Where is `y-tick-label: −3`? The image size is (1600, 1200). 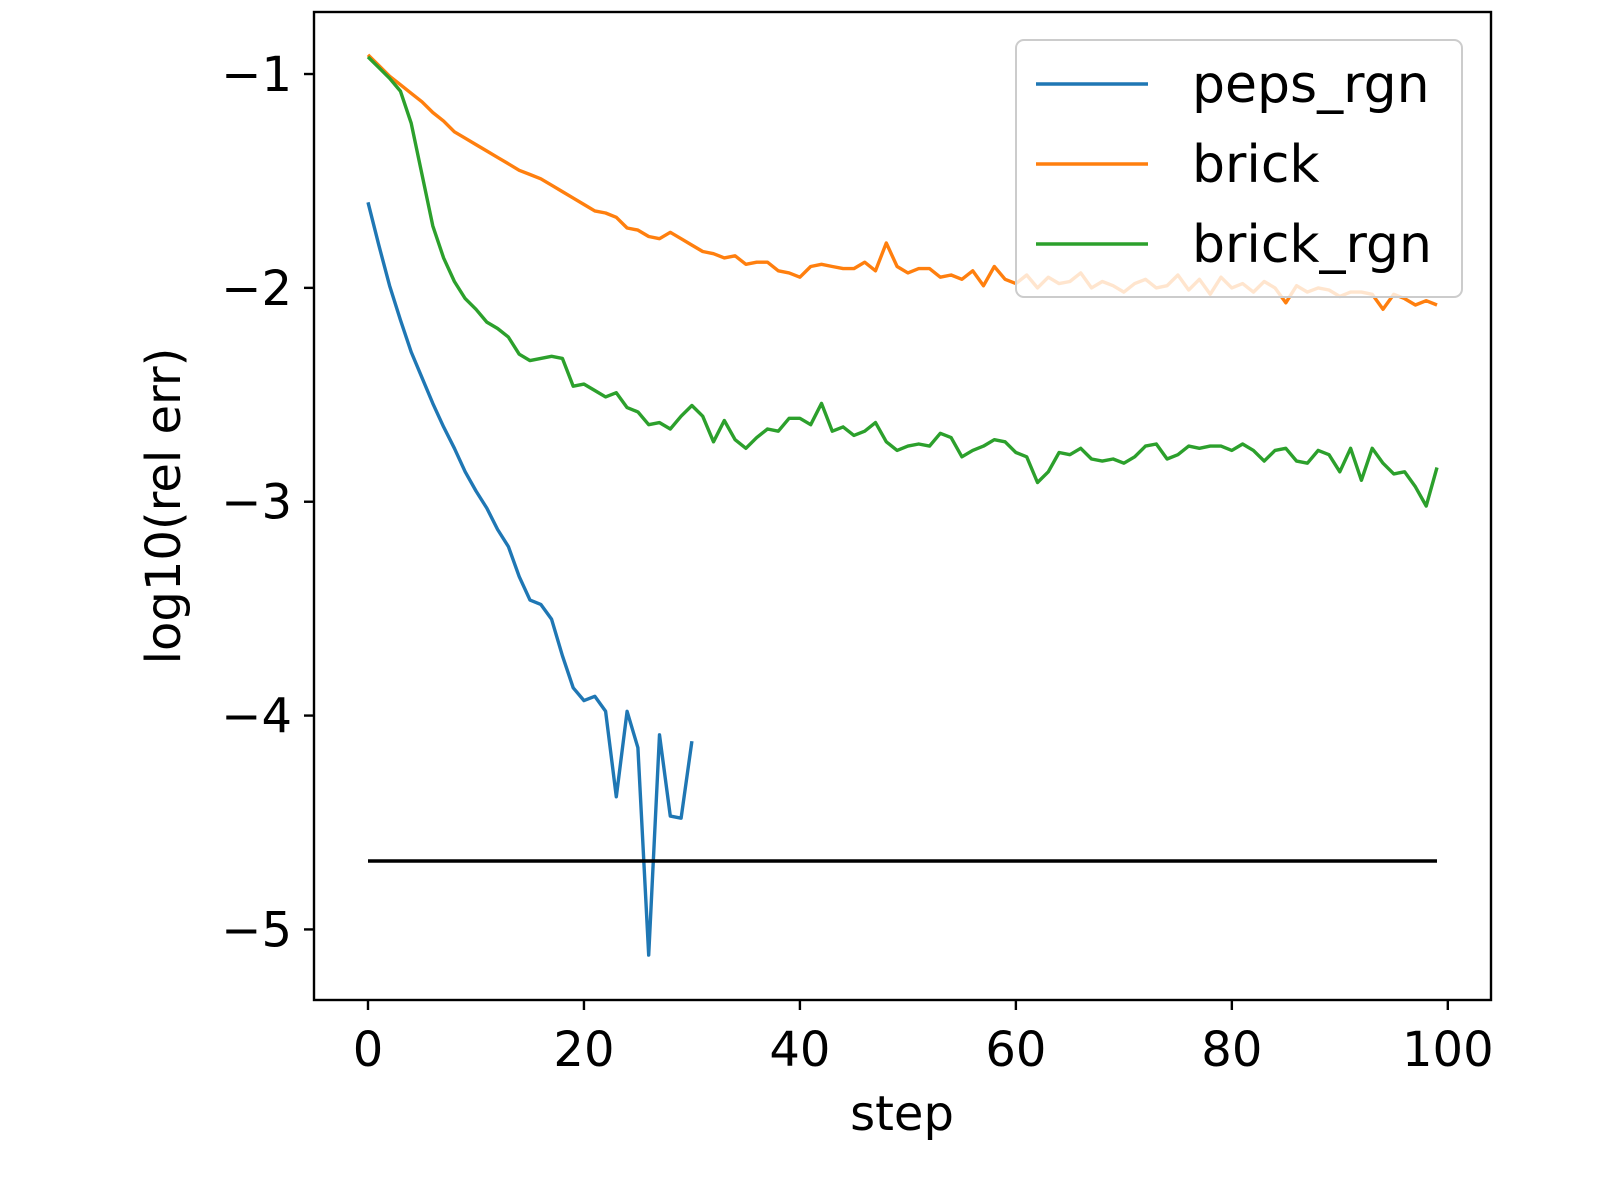 y-tick-label: −3 is located at coordinates (256, 503).